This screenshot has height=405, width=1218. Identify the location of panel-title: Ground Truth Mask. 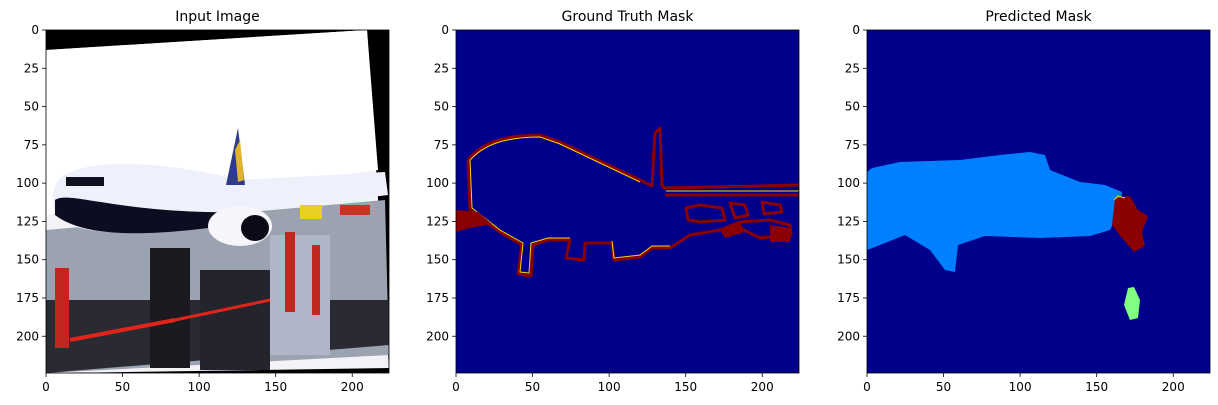
(628, 17).